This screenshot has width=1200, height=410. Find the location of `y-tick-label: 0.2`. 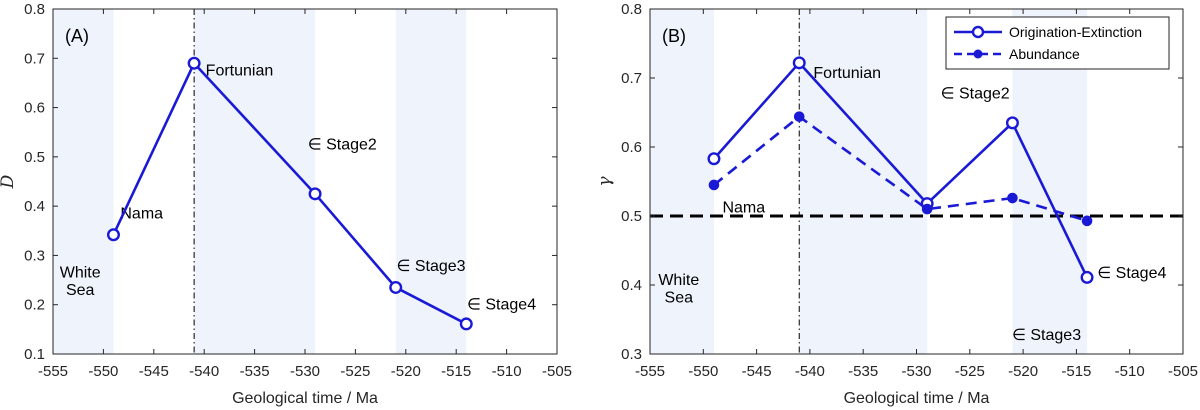

y-tick-label: 0.2 is located at coordinates (34, 305).